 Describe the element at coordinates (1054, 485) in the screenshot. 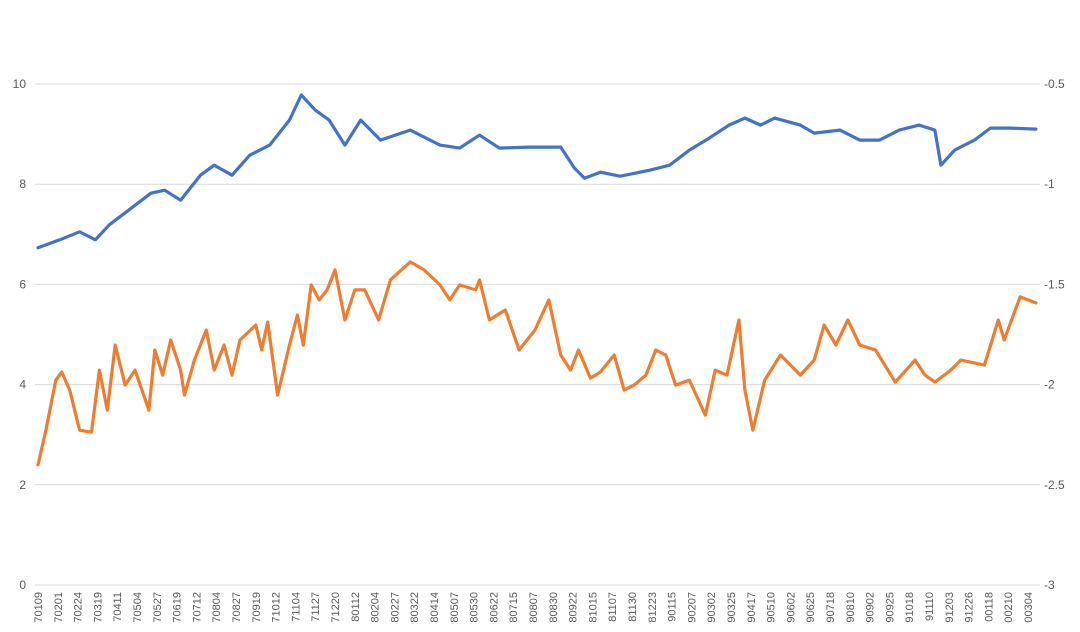

I see `y2-tick-label: -2.5` at that location.